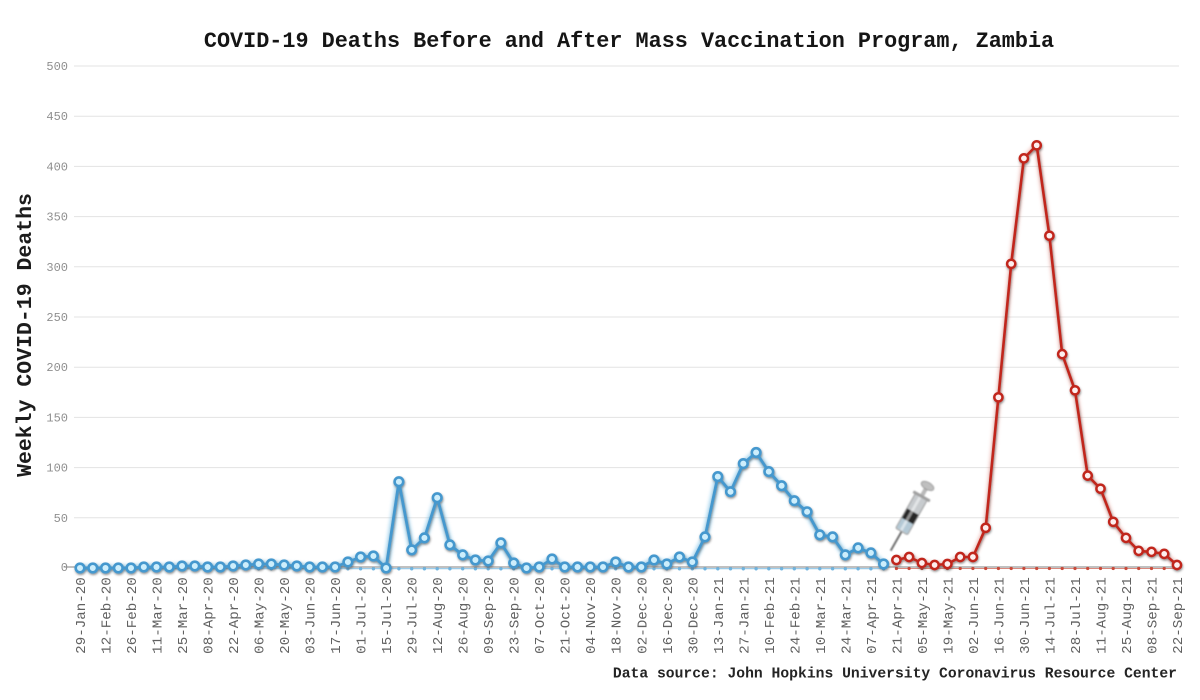 This screenshot has width=1200, height=700. Describe the element at coordinates (210, 615) in the screenshot. I see `svg-text: 08-Apr-20` at that location.